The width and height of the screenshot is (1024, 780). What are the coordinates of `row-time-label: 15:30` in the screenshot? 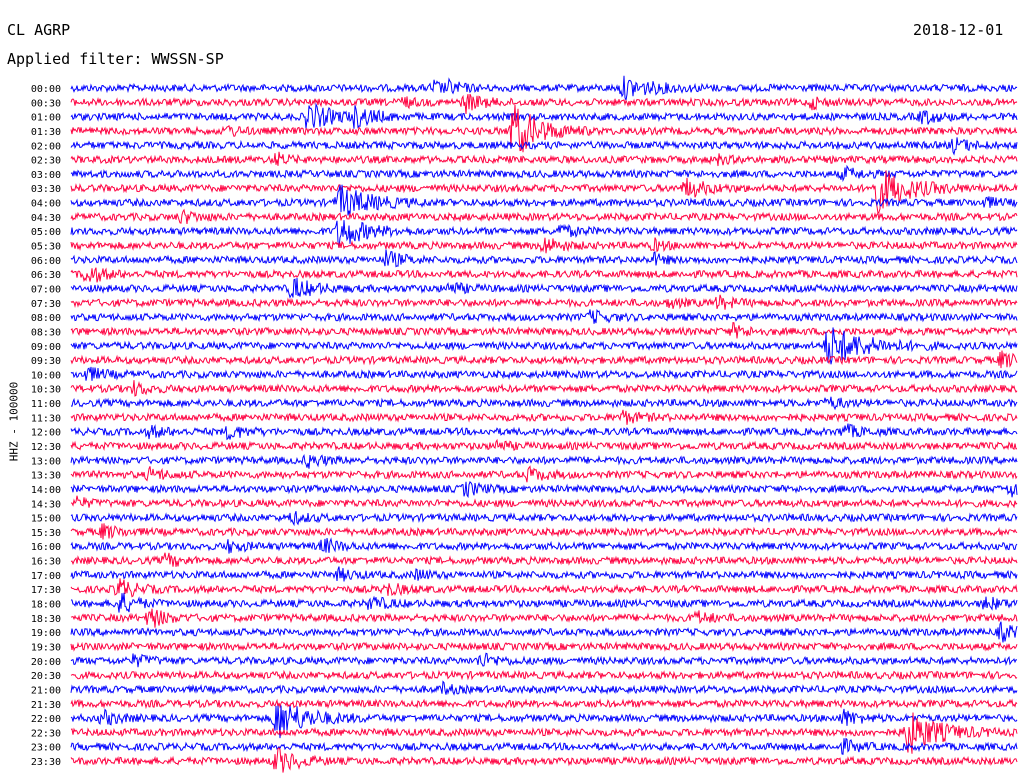 It's located at (46, 533).